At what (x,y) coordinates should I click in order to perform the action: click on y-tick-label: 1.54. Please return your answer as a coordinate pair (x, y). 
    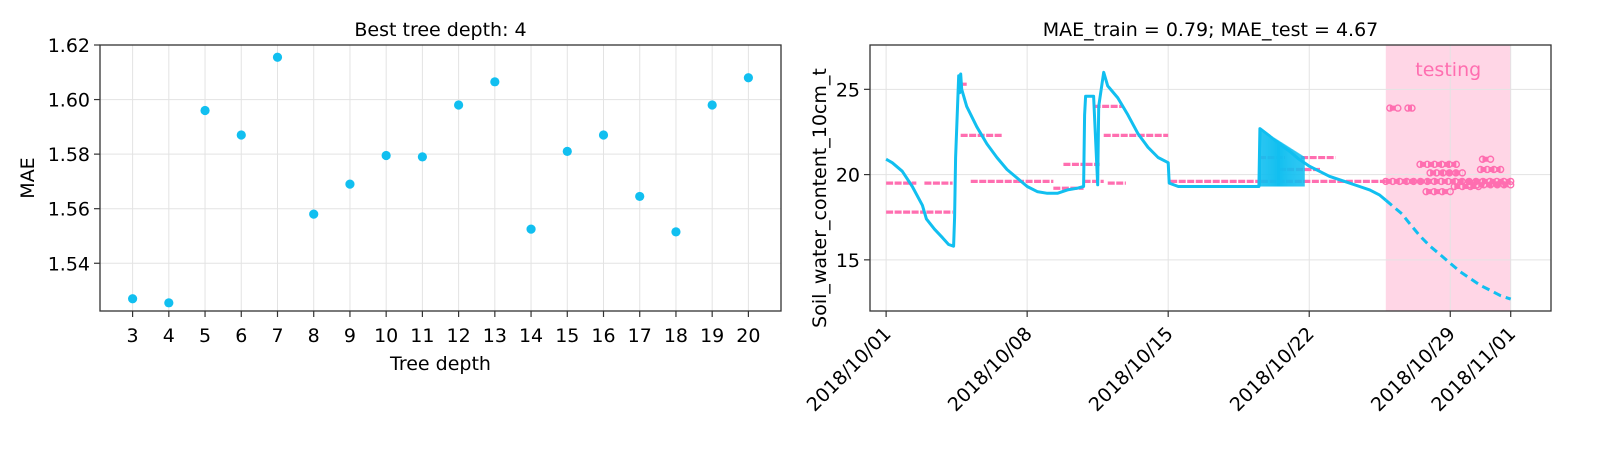
    Looking at the image, I should click on (69, 264).